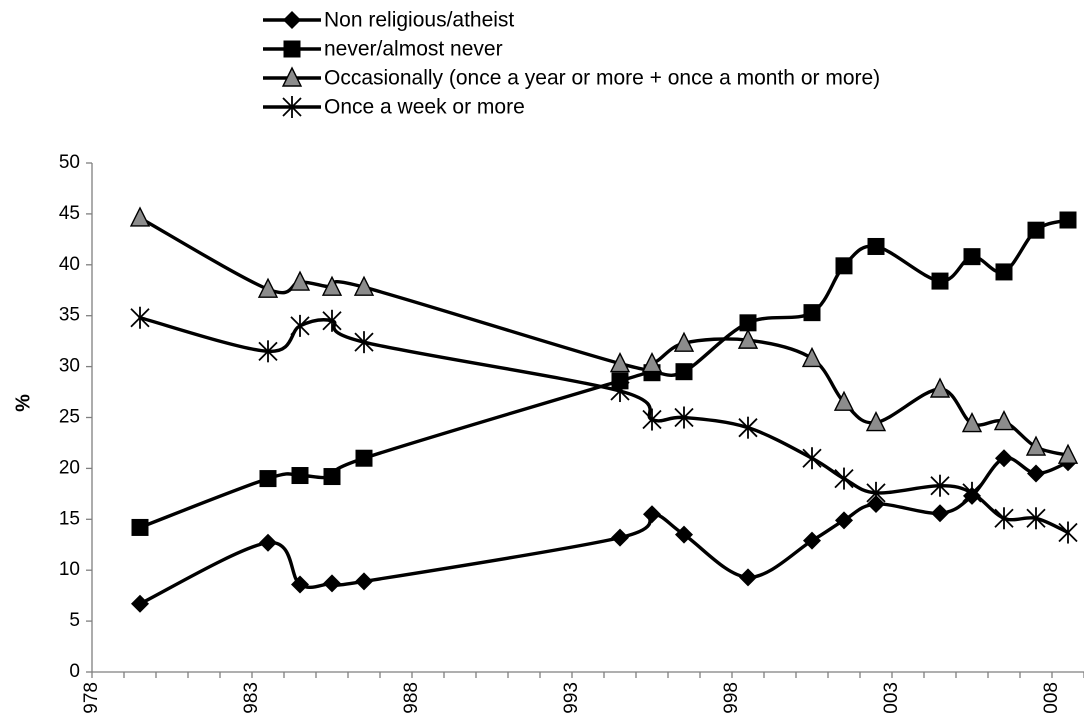 Image resolution: width=1084 pixels, height=713 pixels. Describe the element at coordinates (251, 697) in the screenshot. I see `x-tick-label: 1983` at that location.